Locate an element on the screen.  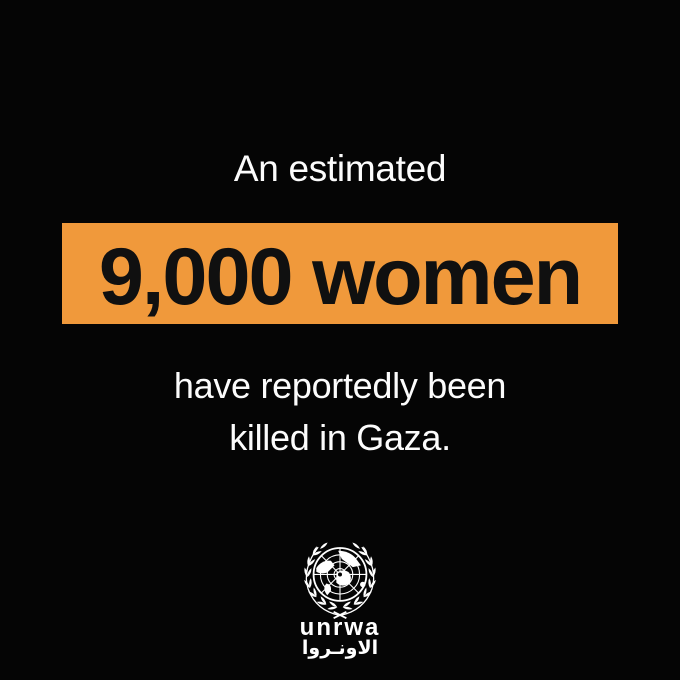
body-line-2: killed in Gaza. is located at coordinates (340, 437).